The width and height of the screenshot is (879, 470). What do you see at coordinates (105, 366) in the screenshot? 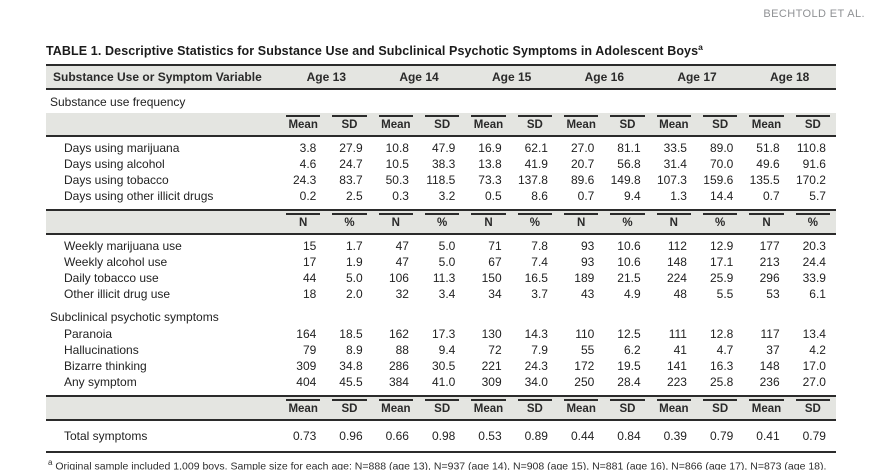
I see `row-label: Bizarre thinking` at bounding box center [105, 366].